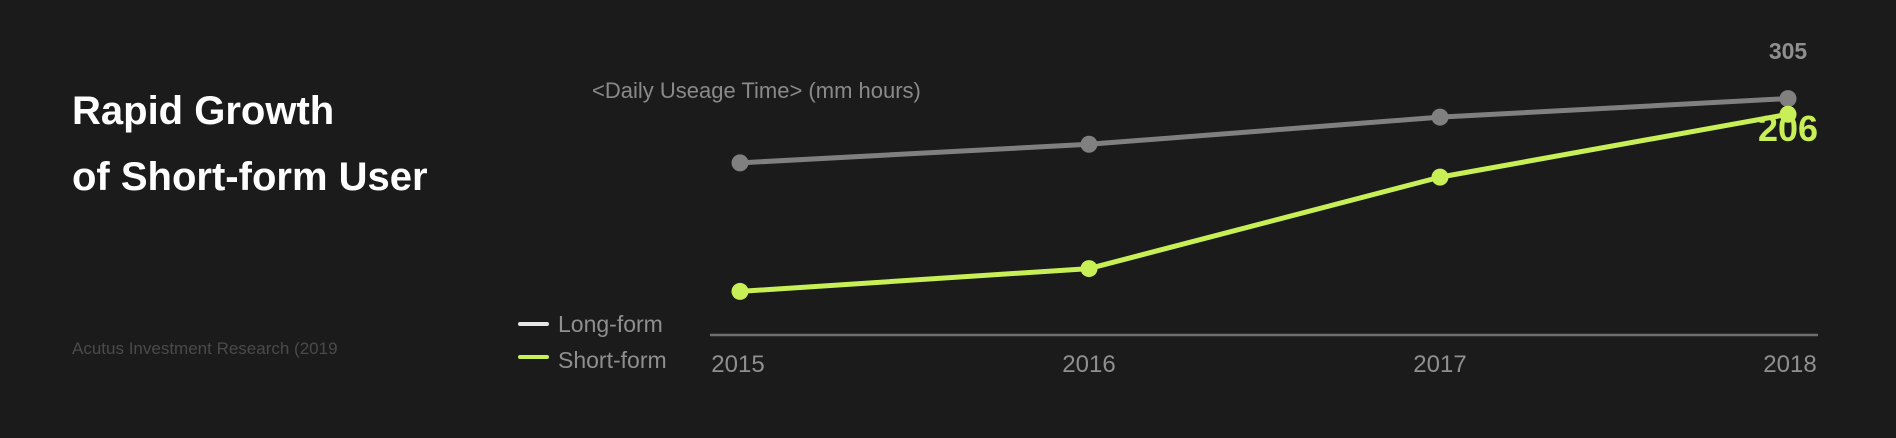 This screenshot has width=1896, height=438. Describe the element at coordinates (250, 144) in the screenshot. I see `chart-title: Rapid Growth of Short-form User` at that location.